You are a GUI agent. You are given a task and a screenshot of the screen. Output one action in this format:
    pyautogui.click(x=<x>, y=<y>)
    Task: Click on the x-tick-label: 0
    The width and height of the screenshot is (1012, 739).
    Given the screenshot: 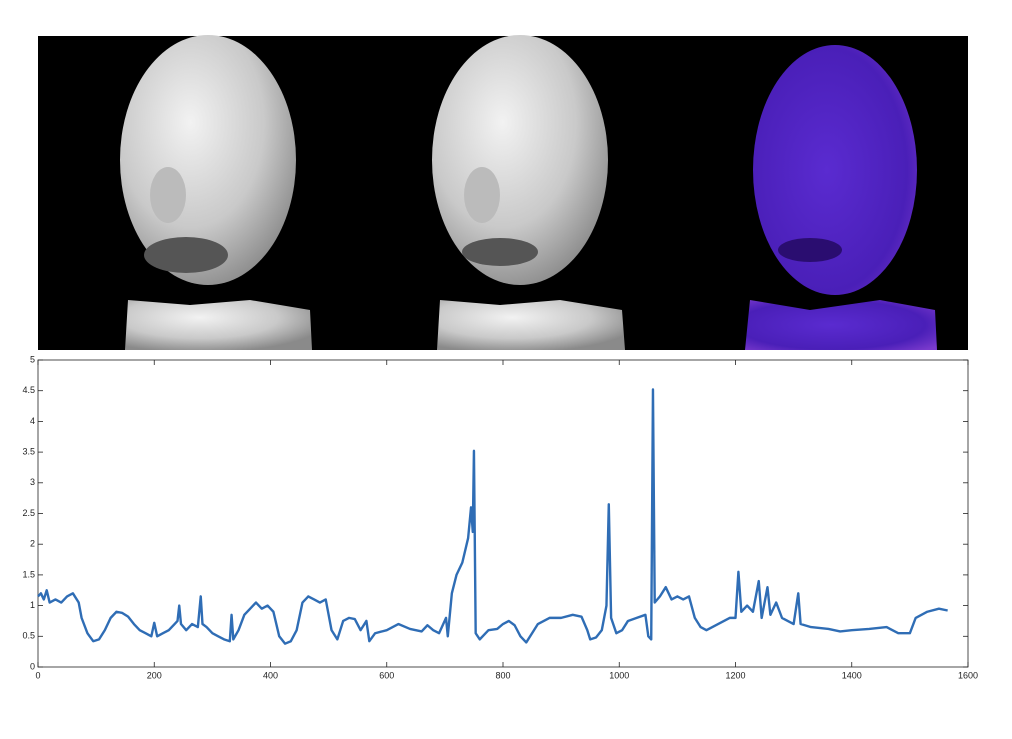 What is the action you would take?
    pyautogui.click(x=37, y=675)
    